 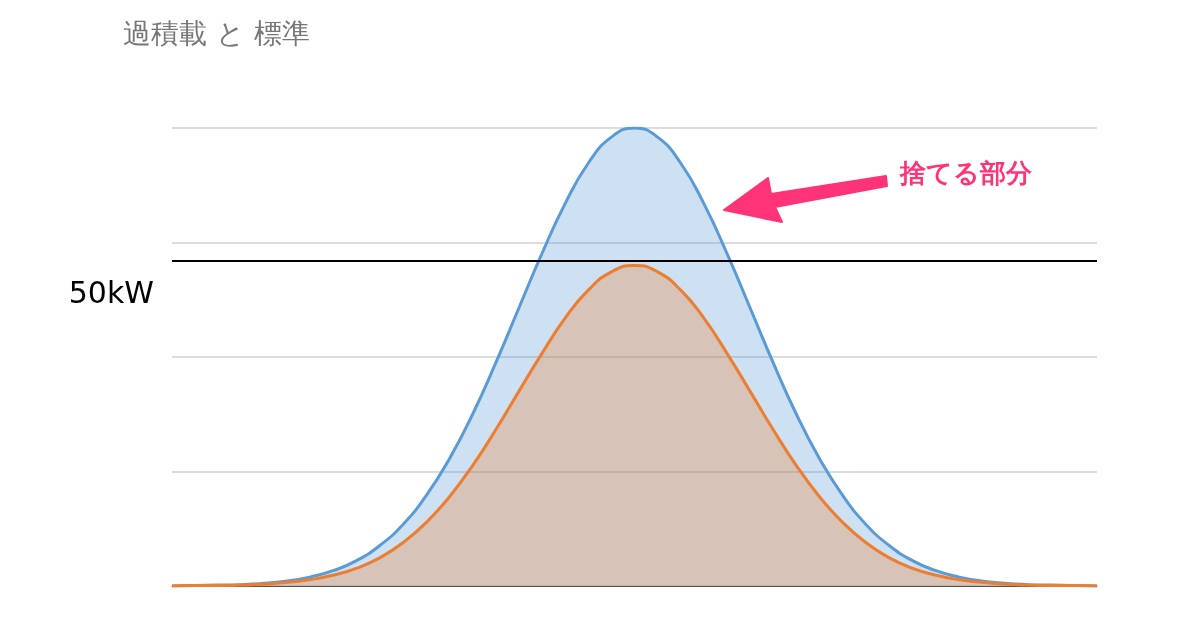 I want to click on ref-line-label: 50kW, so click(x=111, y=293).